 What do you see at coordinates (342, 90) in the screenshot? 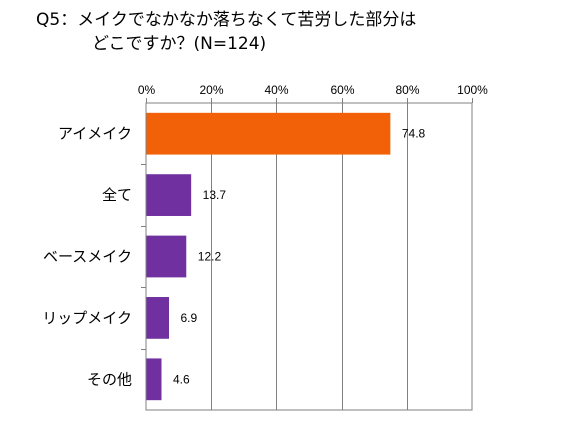
I see `x-tick-label: 60%` at bounding box center [342, 90].